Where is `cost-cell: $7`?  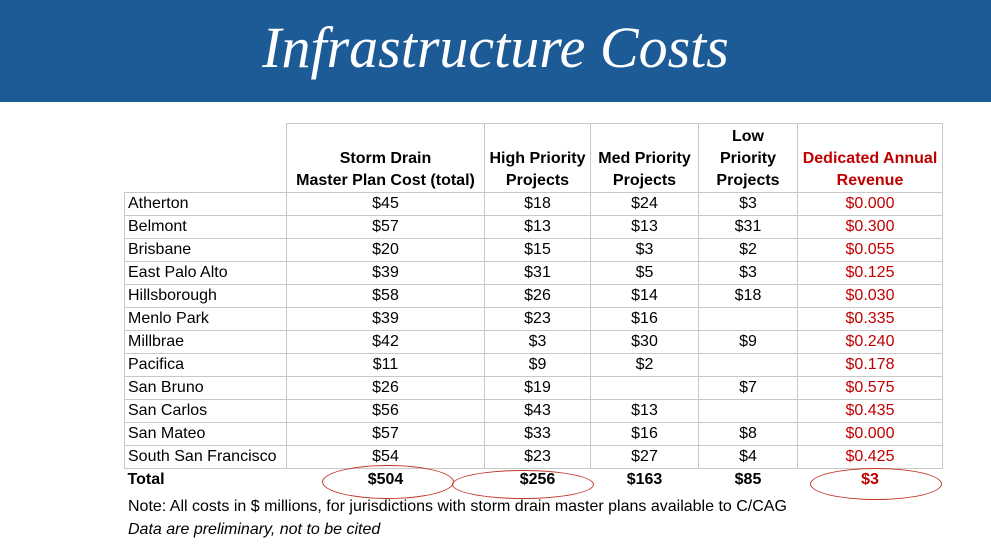
cost-cell: $7 is located at coordinates (748, 388).